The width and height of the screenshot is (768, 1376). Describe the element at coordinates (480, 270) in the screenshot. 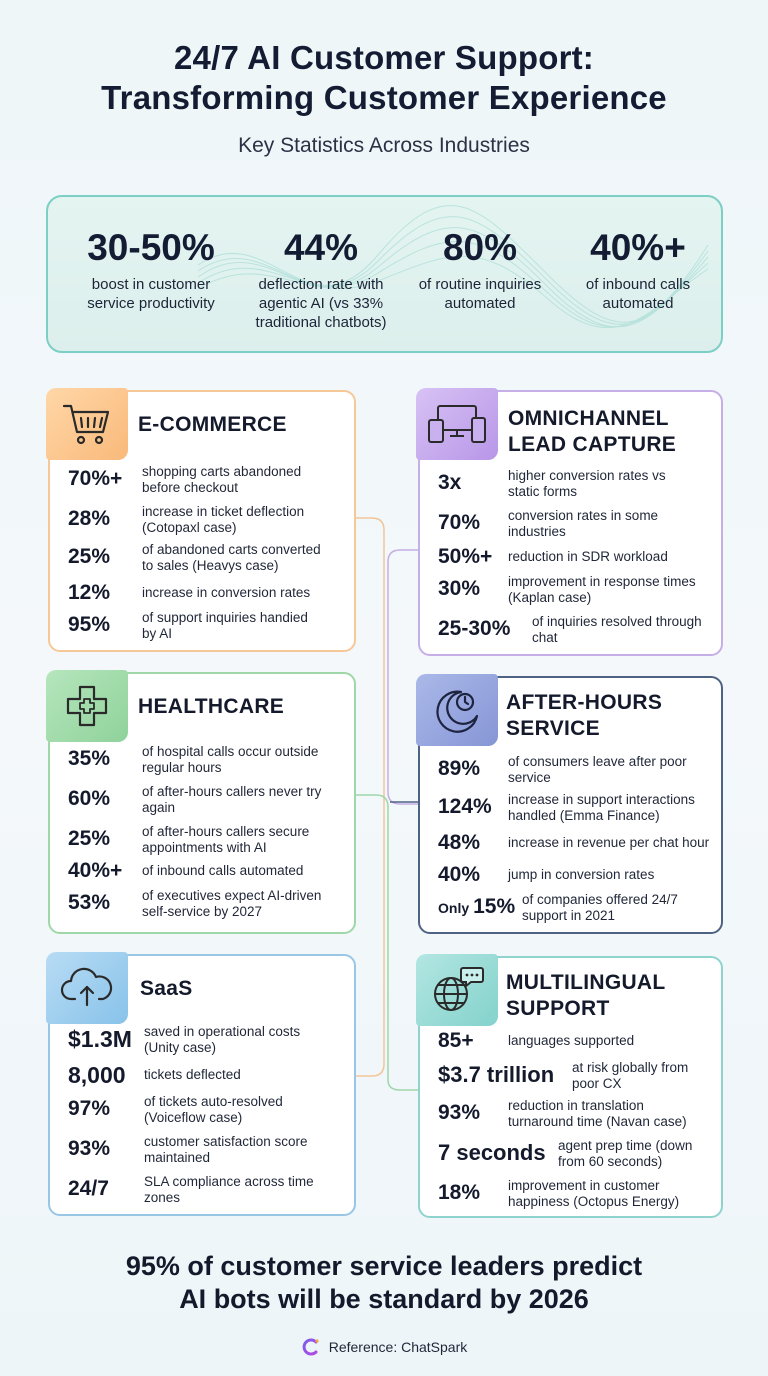

I see `stat-routine-inquiries: 80% of routine inquiries automated` at that location.